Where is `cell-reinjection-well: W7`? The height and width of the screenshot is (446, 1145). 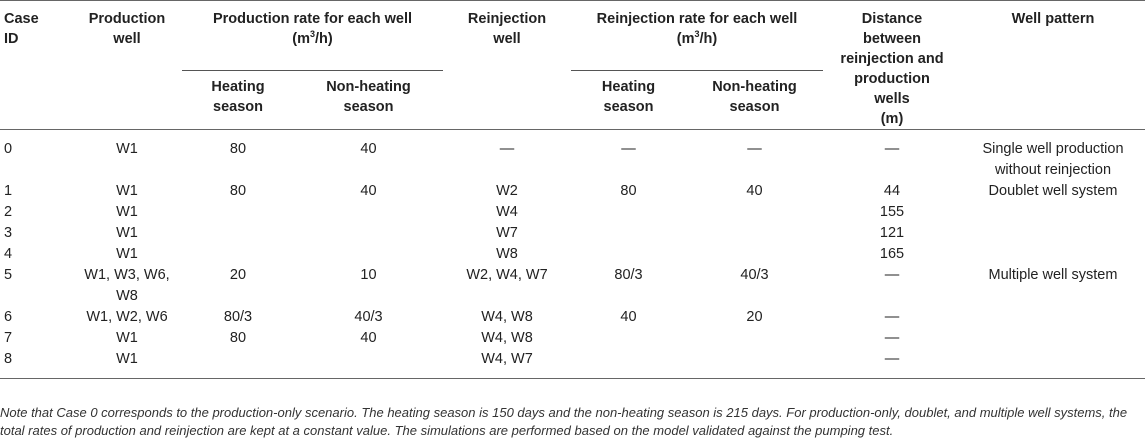
cell-reinjection-well: W7 is located at coordinates (507, 233).